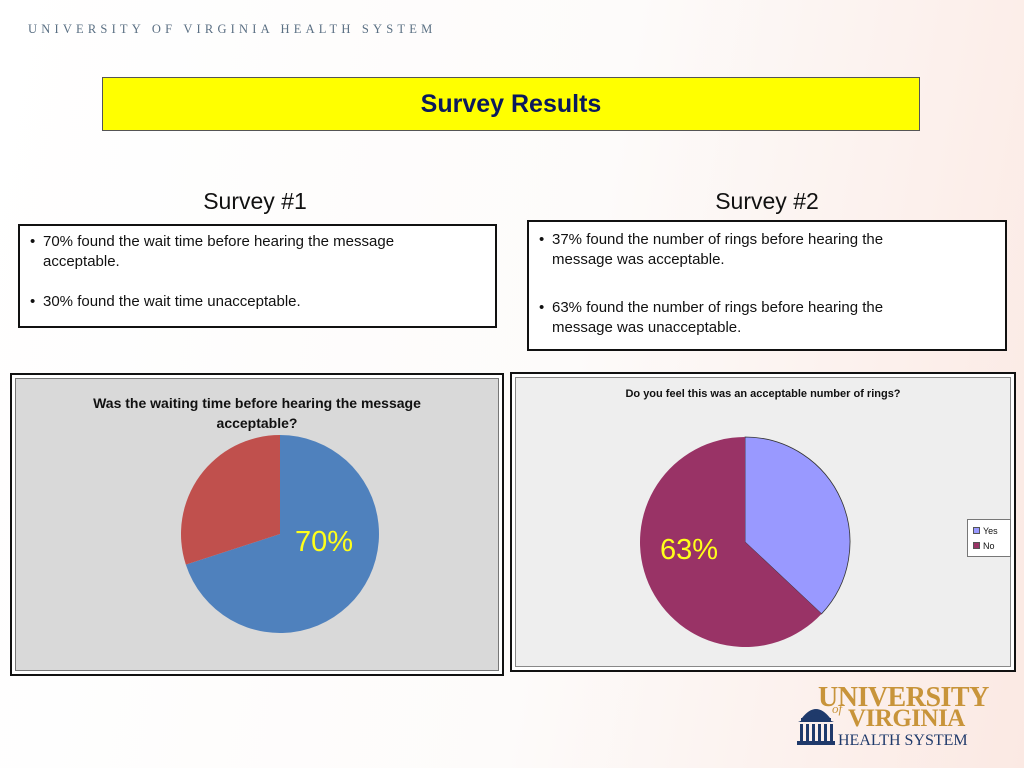 The width and height of the screenshot is (1024, 768). I want to click on slide-title-text: Survey Results, so click(511, 103).